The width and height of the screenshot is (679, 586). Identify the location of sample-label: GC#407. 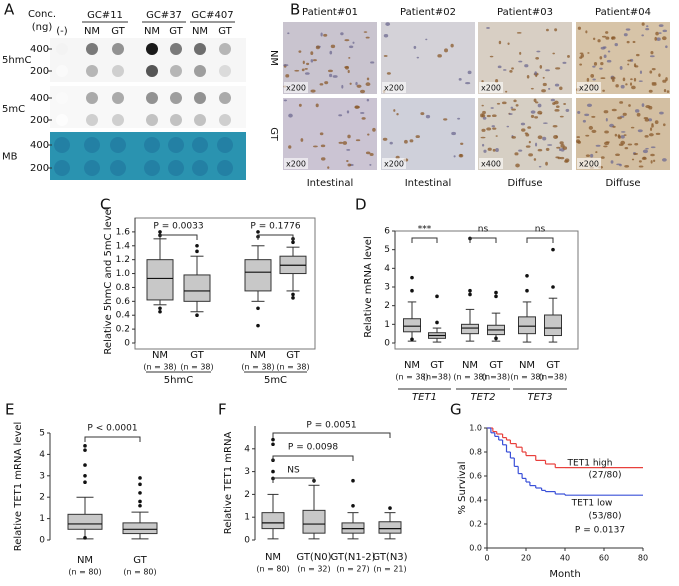
(212, 15).